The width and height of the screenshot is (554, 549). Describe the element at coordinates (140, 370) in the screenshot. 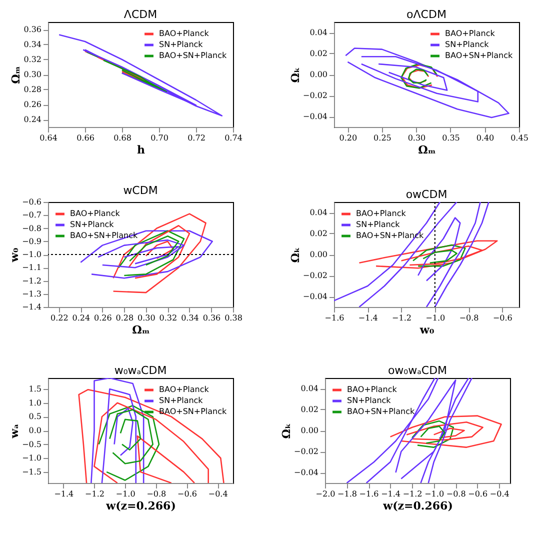

I see `chart-title: w₀wₐCDM` at that location.